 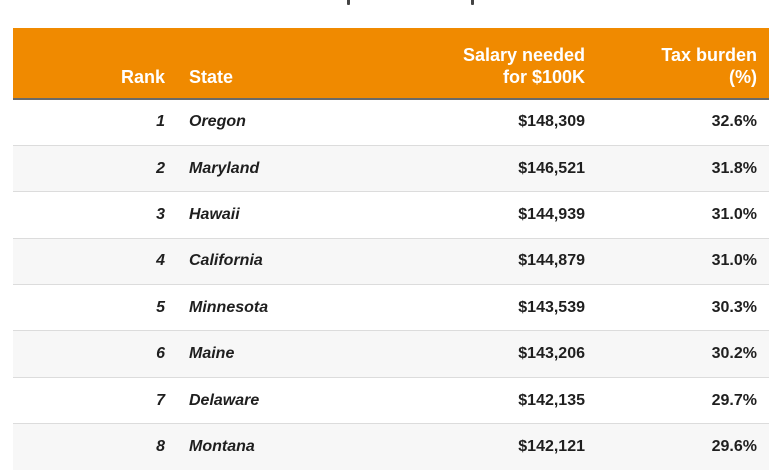 I want to click on state-cell: Hawaii, so click(x=291, y=215).